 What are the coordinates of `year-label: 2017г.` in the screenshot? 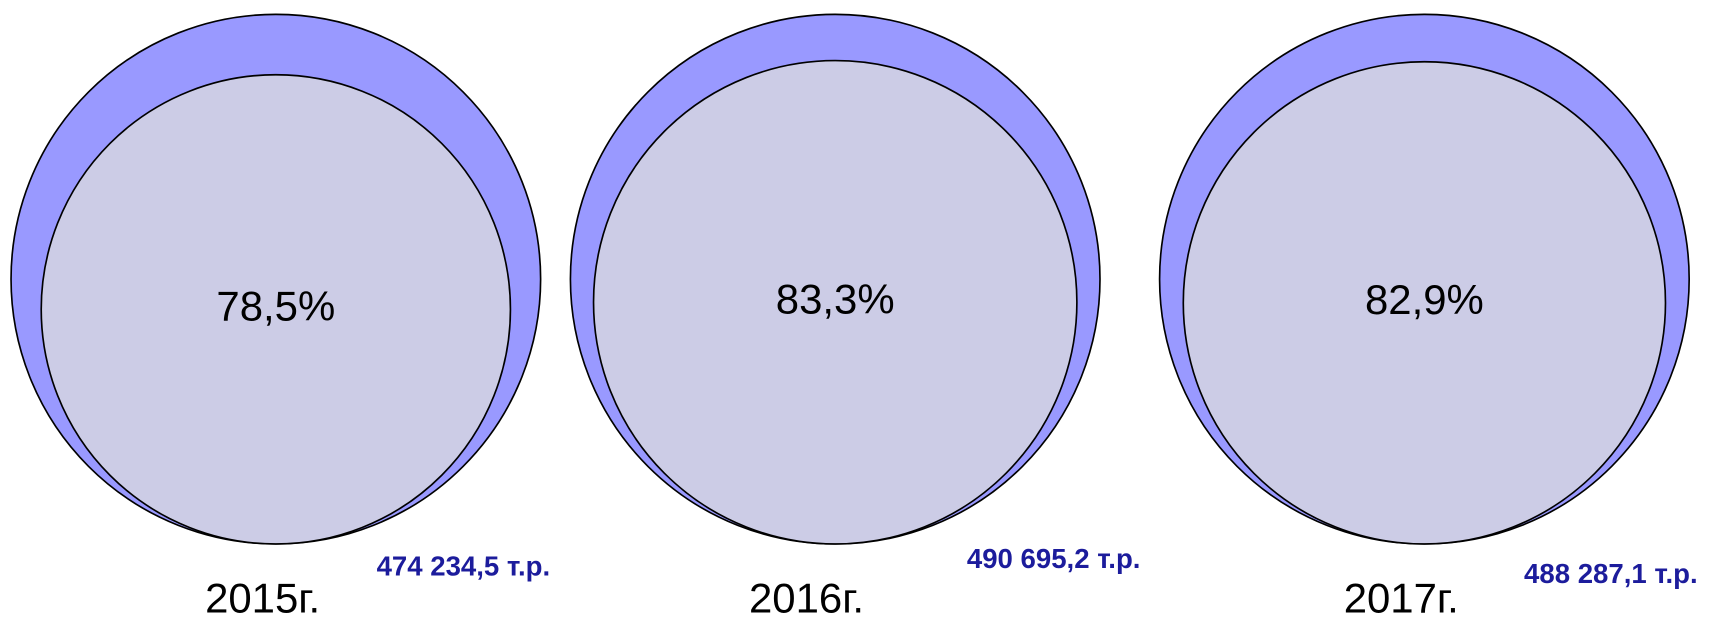 It's located at (1401, 596).